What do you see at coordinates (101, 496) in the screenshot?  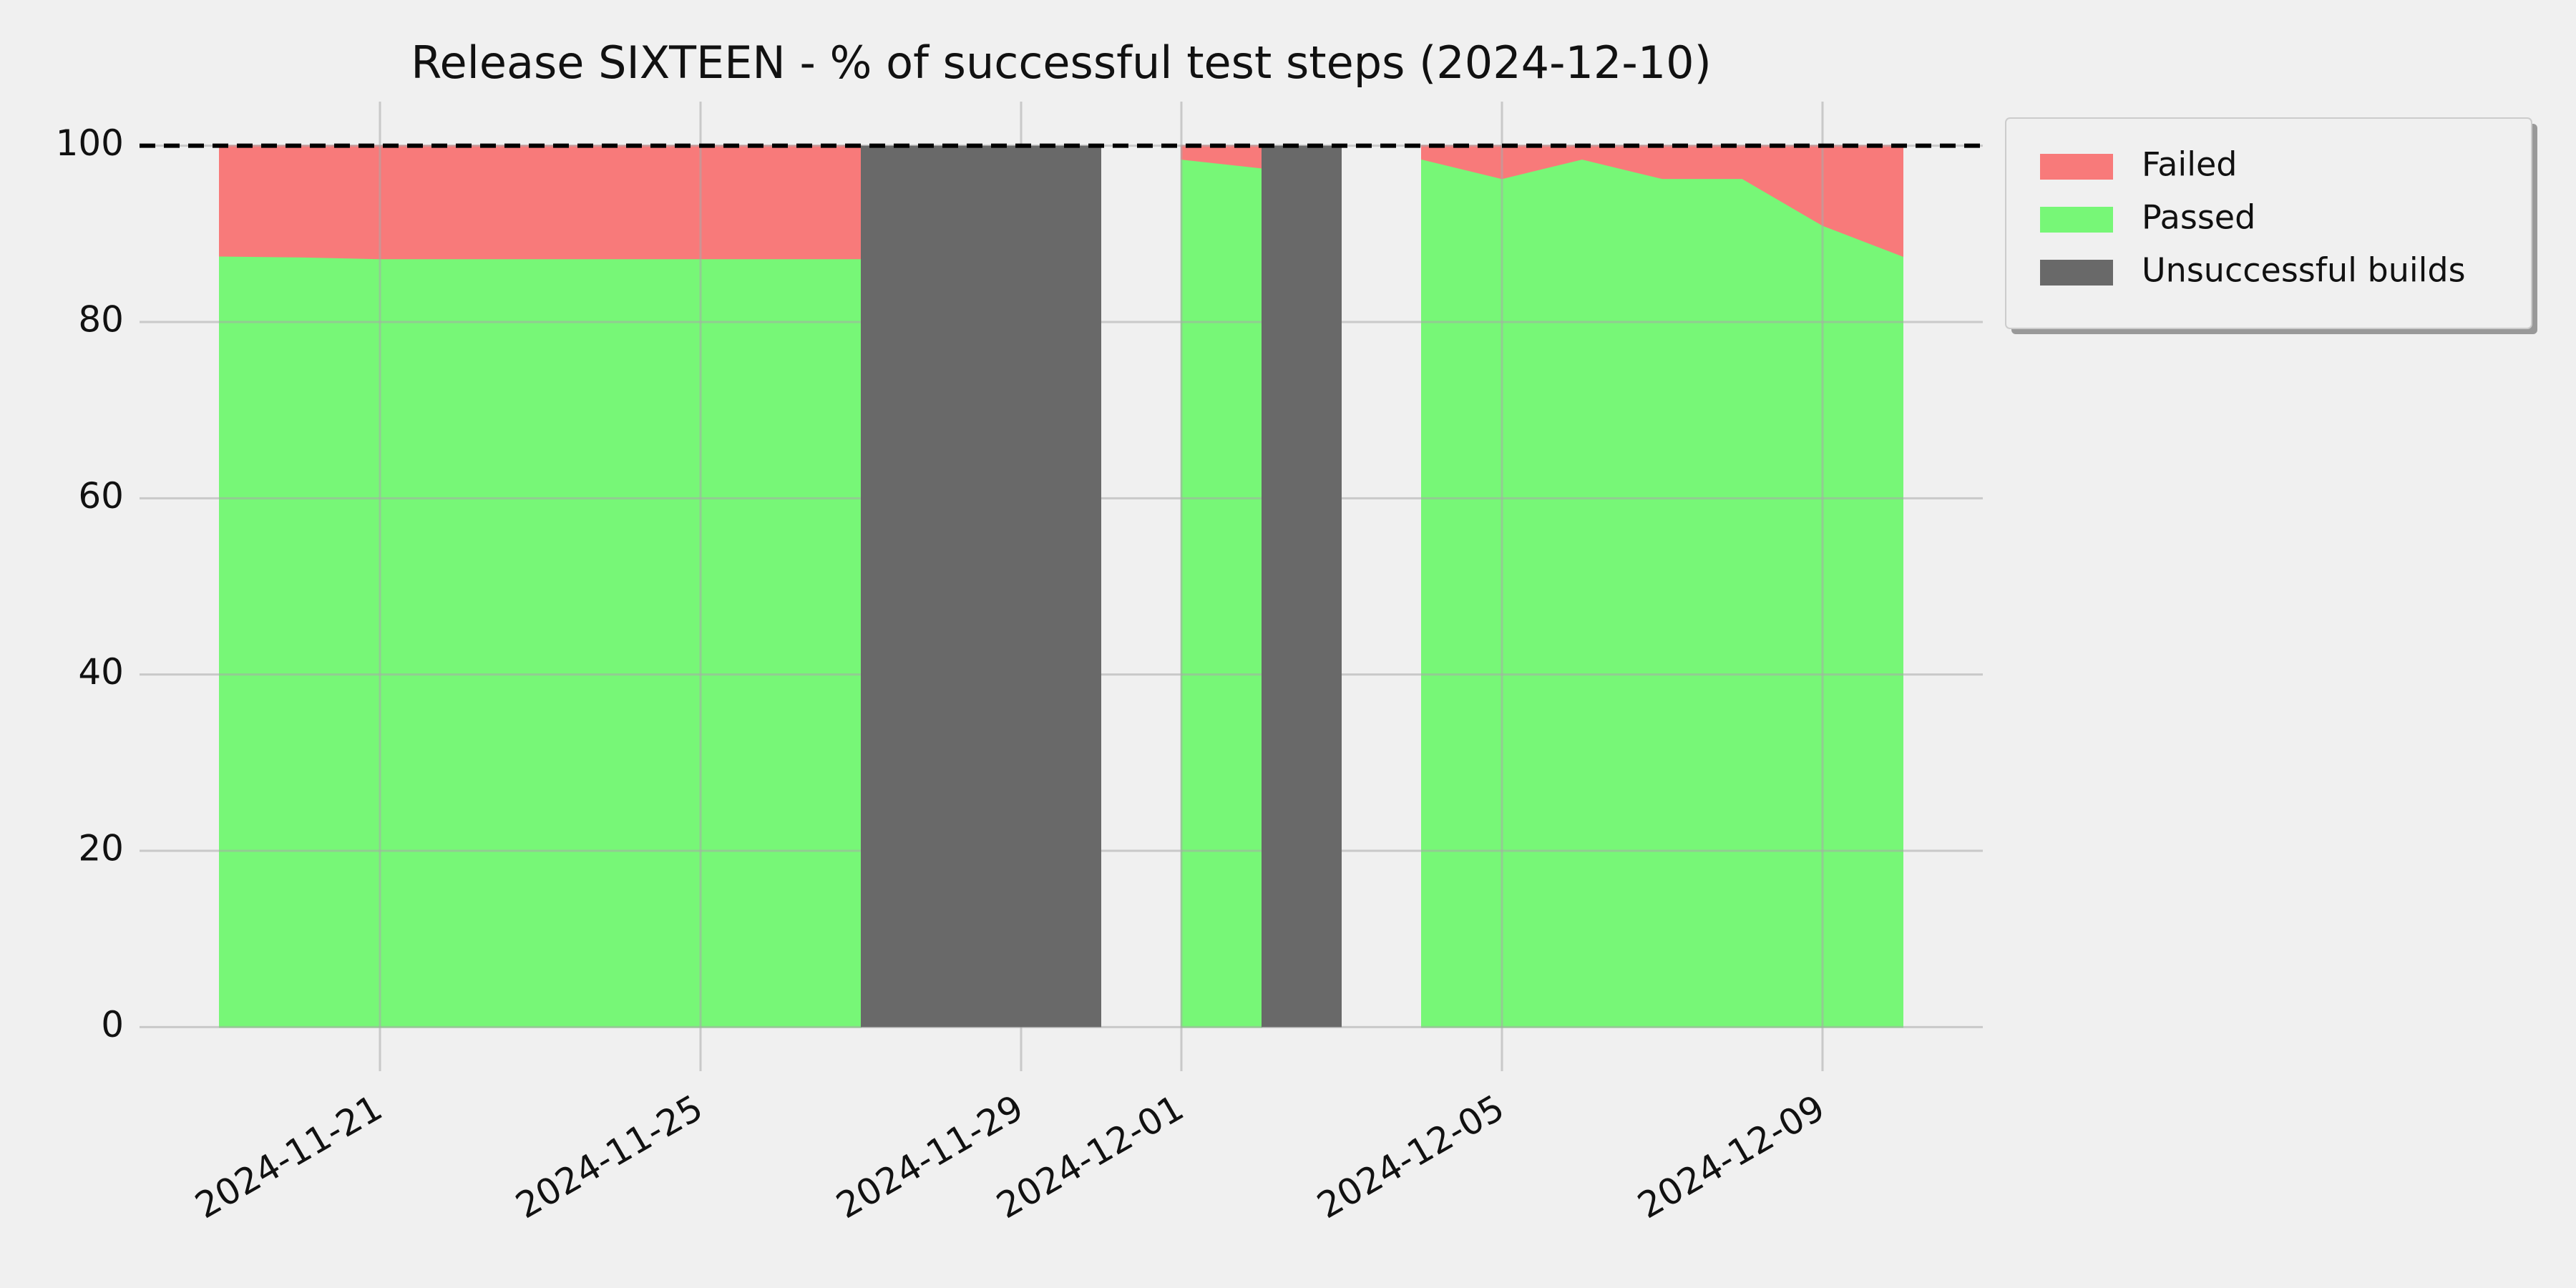 I see `y-tick-label: 60` at bounding box center [101, 496].